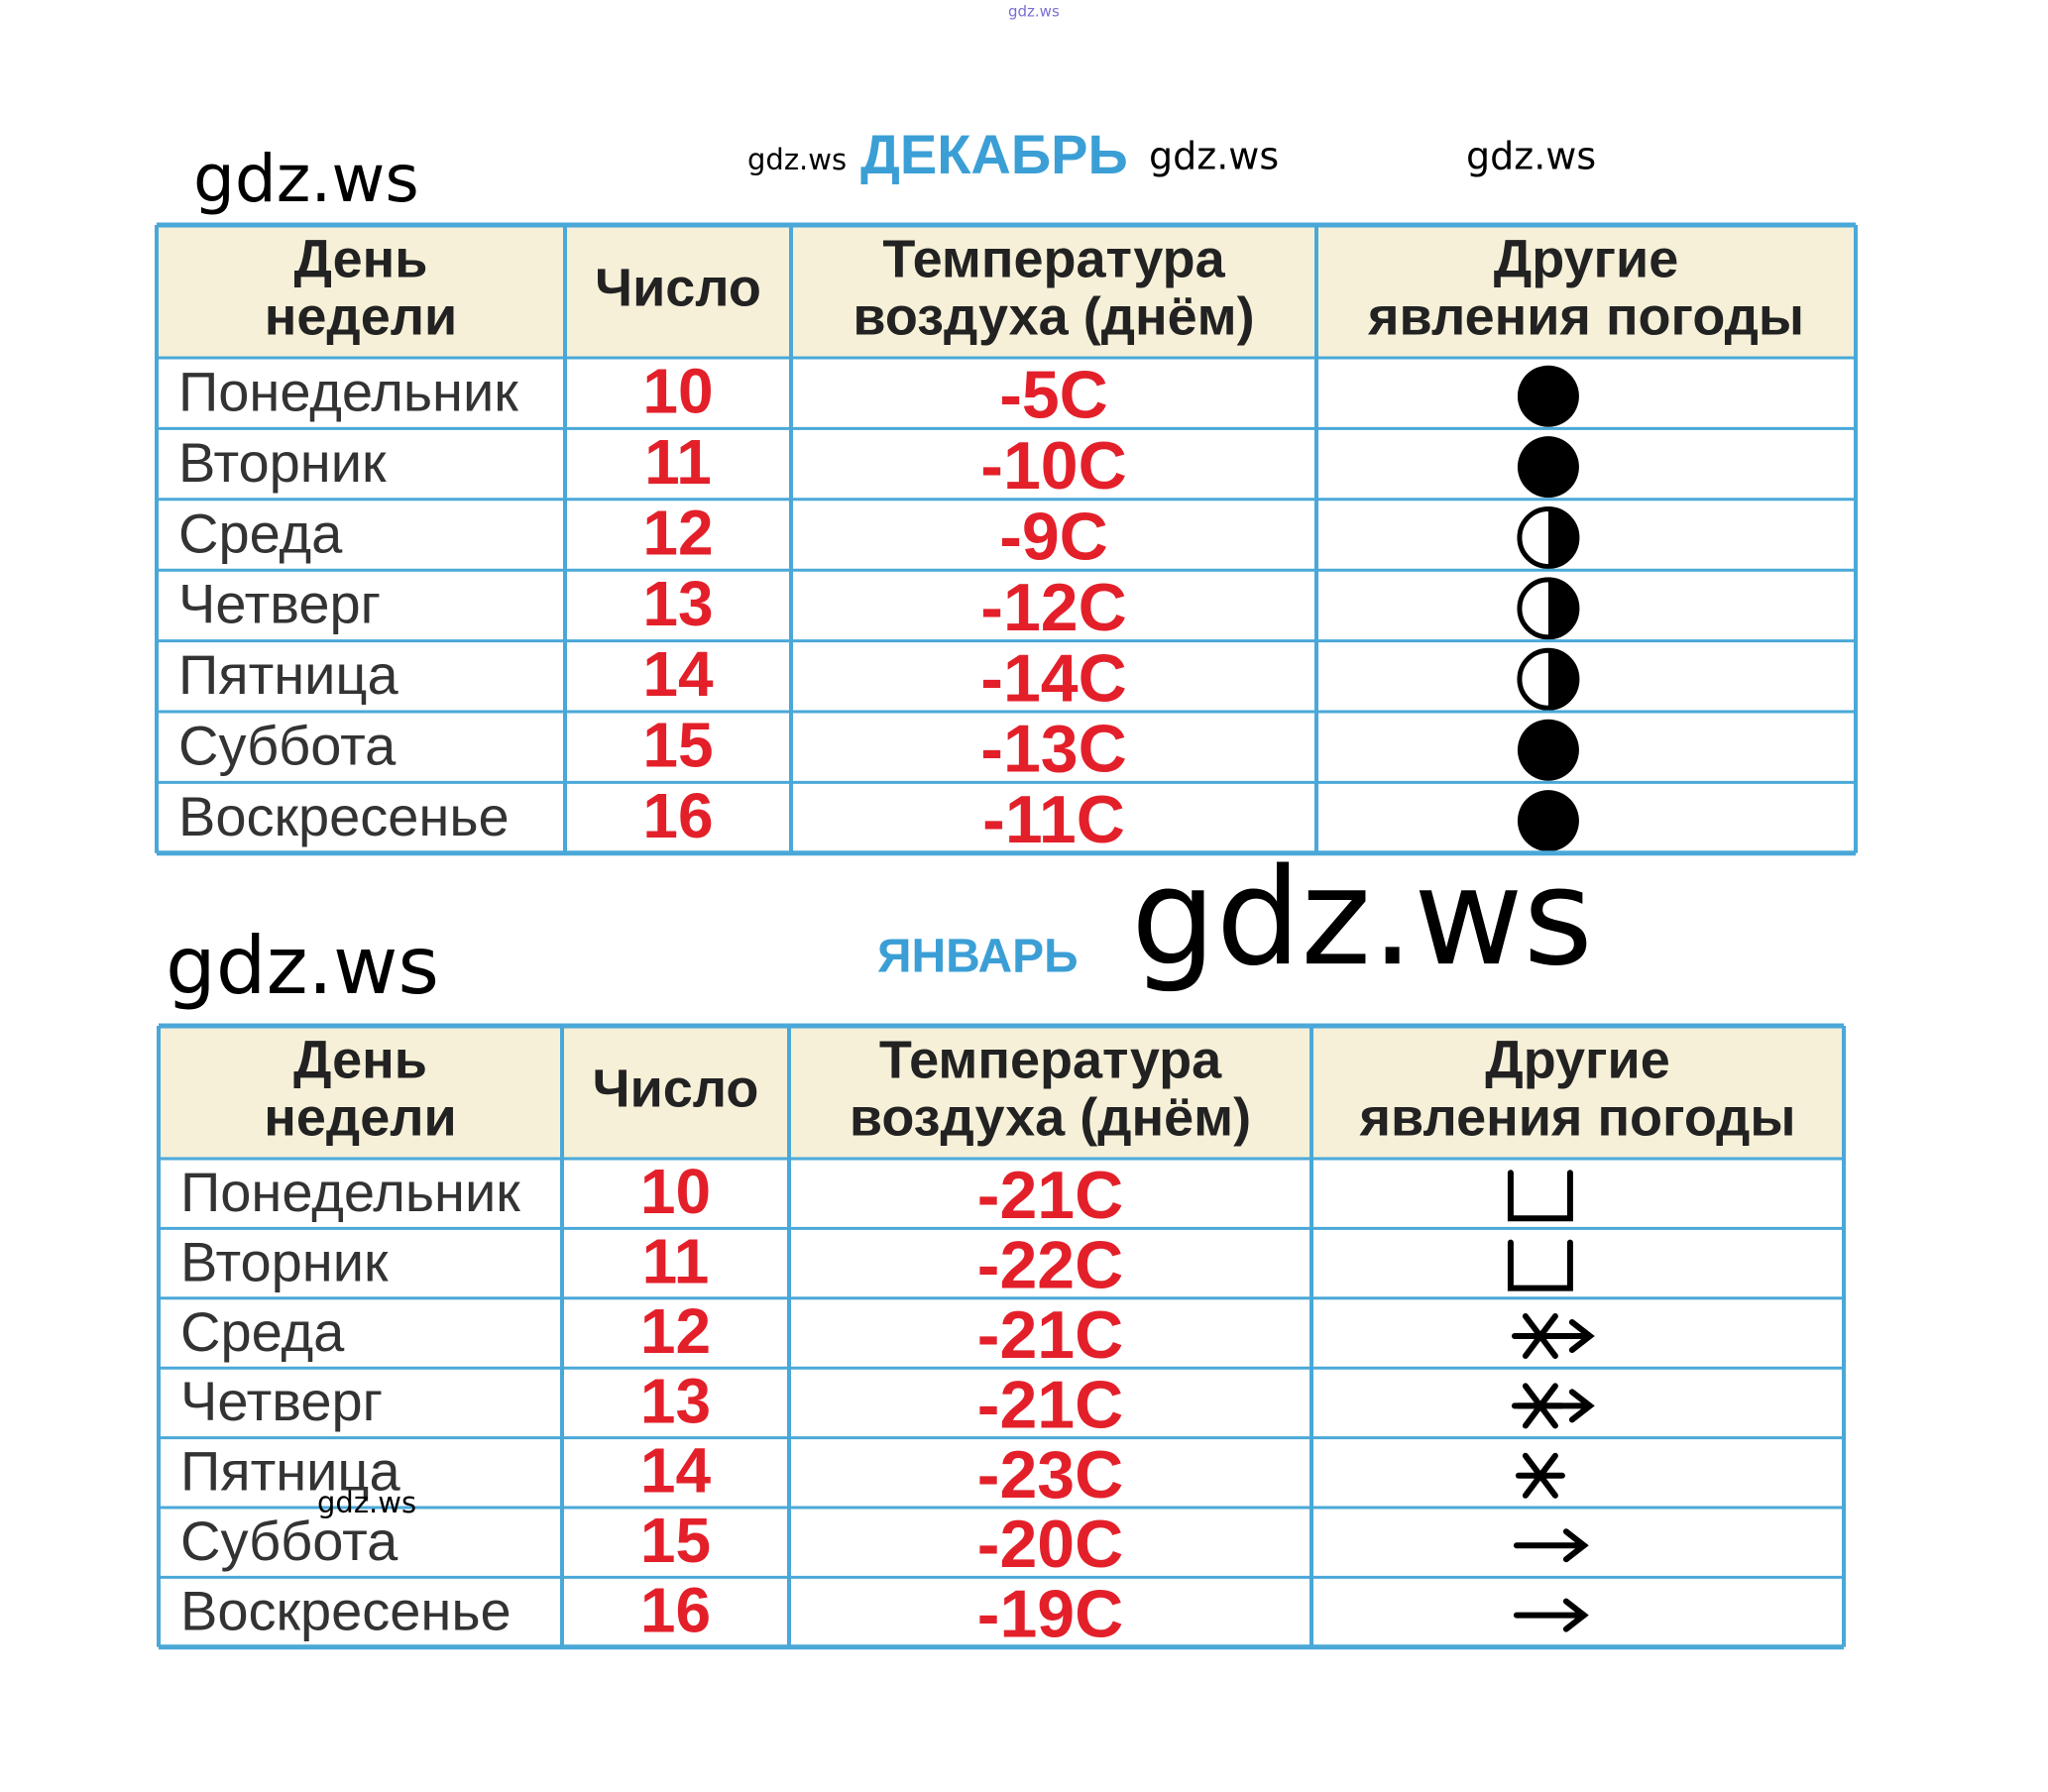 This screenshot has width=2048, height=1792. What do you see at coordinates (1050, 1265) in the screenshot?
I see `temperature: -22C` at bounding box center [1050, 1265].